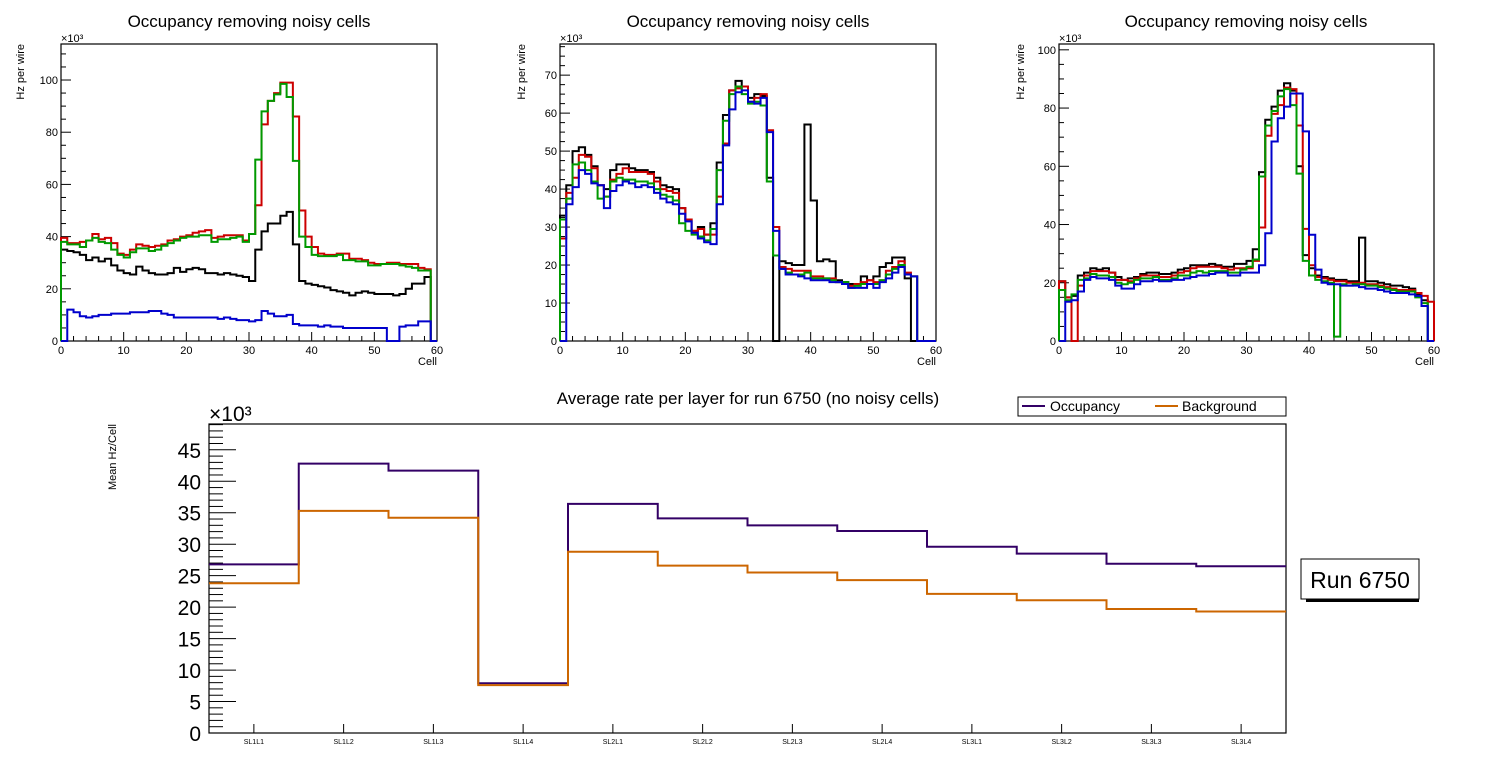  Describe the element at coordinates (230, 414) in the screenshot. I see `layer-chart-y-multiplier: ×10³` at that location.